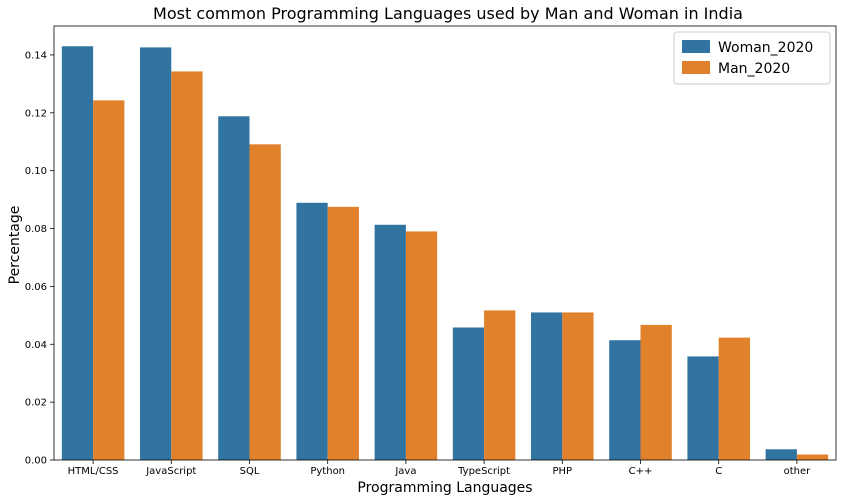 The width and height of the screenshot is (846, 502). I want to click on legend-swatch-man-2020, so click(696, 67).